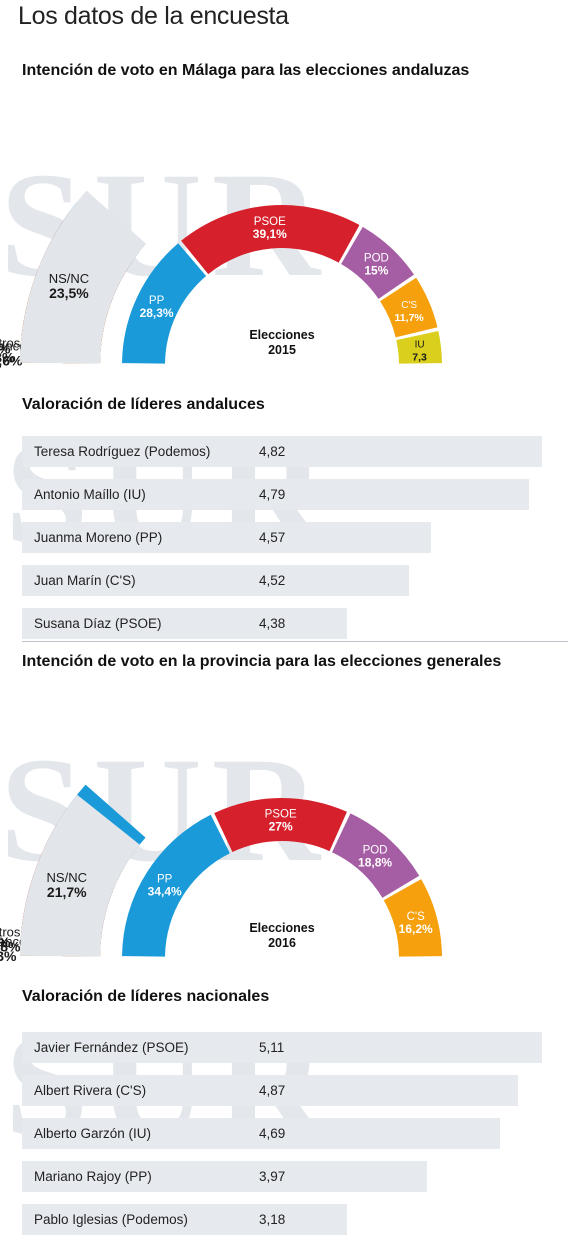 The width and height of the screenshot is (574, 1247). Describe the element at coordinates (98, 537) in the screenshot. I see `bar-category-label: Juanma Moreno (PP)` at that location.